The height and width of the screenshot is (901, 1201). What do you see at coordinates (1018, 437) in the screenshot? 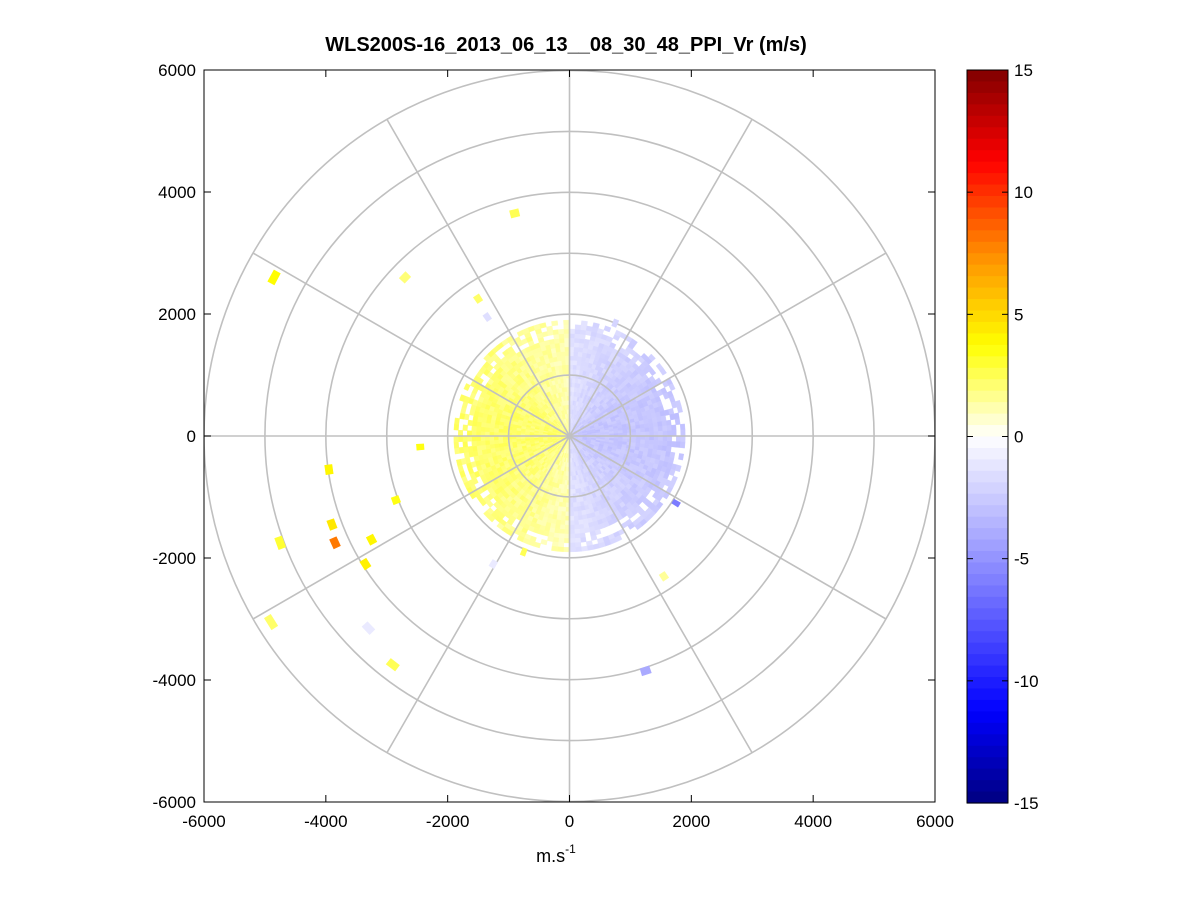
I see `colorbar-tick-label: 0` at bounding box center [1018, 437].